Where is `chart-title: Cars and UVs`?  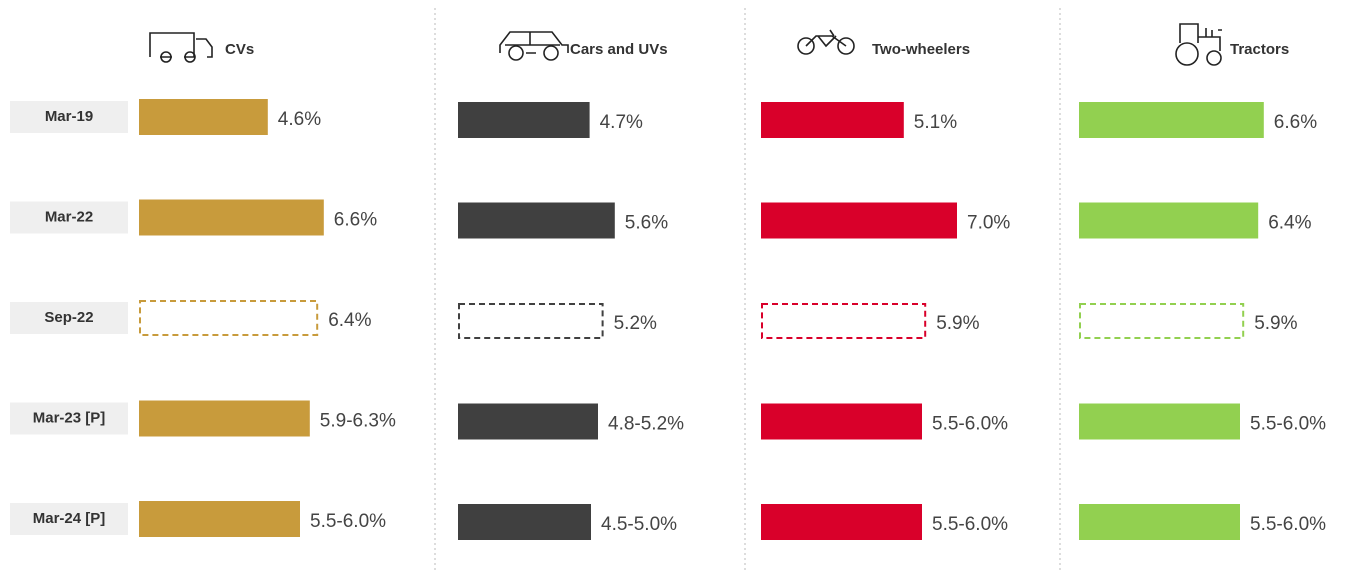
chart-title: Cars and UVs is located at coordinates (619, 49).